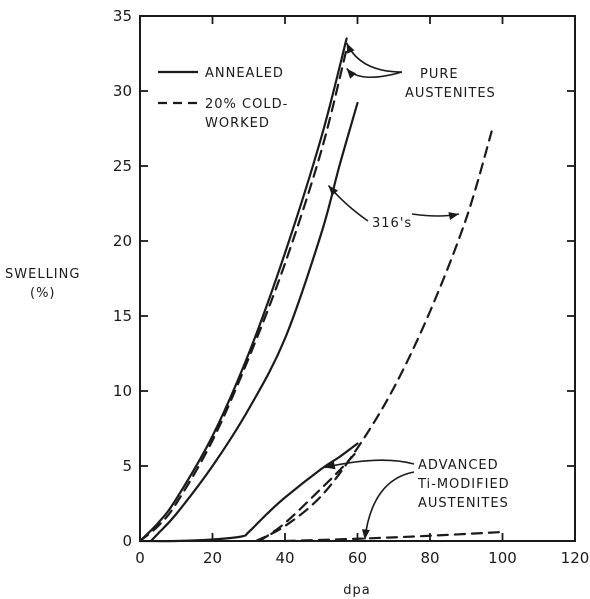 The height and width of the screenshot is (599, 590). What do you see at coordinates (458, 465) in the screenshot?
I see `annotation-ti-line1: ADVANCED` at bounding box center [458, 465].